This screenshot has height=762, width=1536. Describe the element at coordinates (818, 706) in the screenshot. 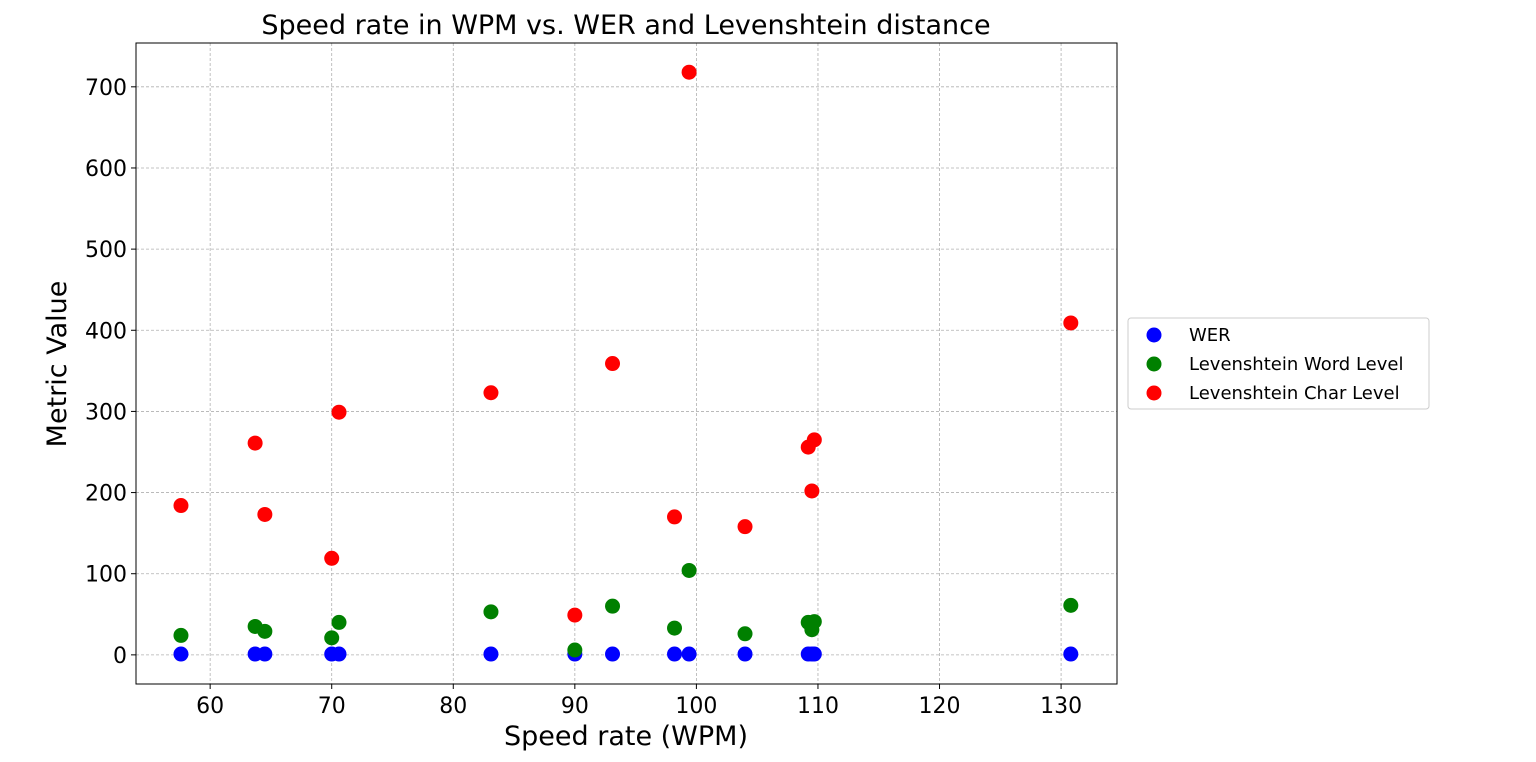

I see `x-tick-label: 110` at that location.